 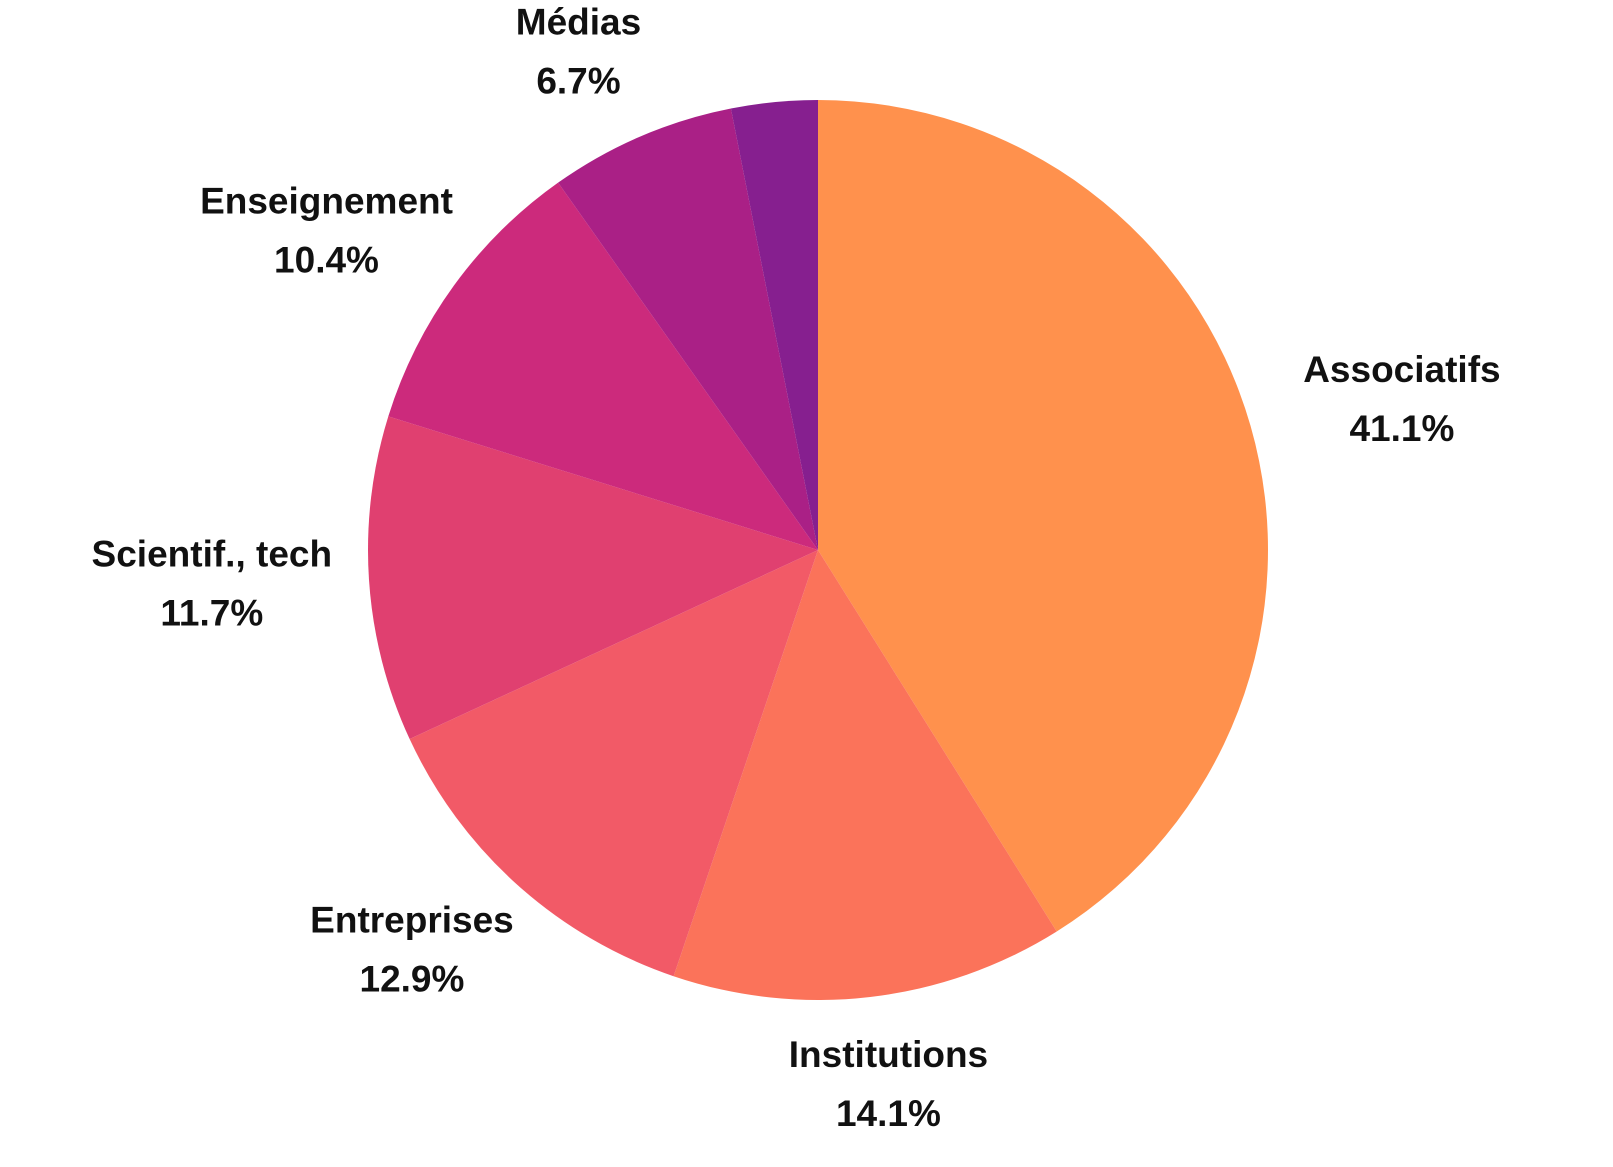 I want to click on slice-value: 41.1%, so click(x=1401, y=428).